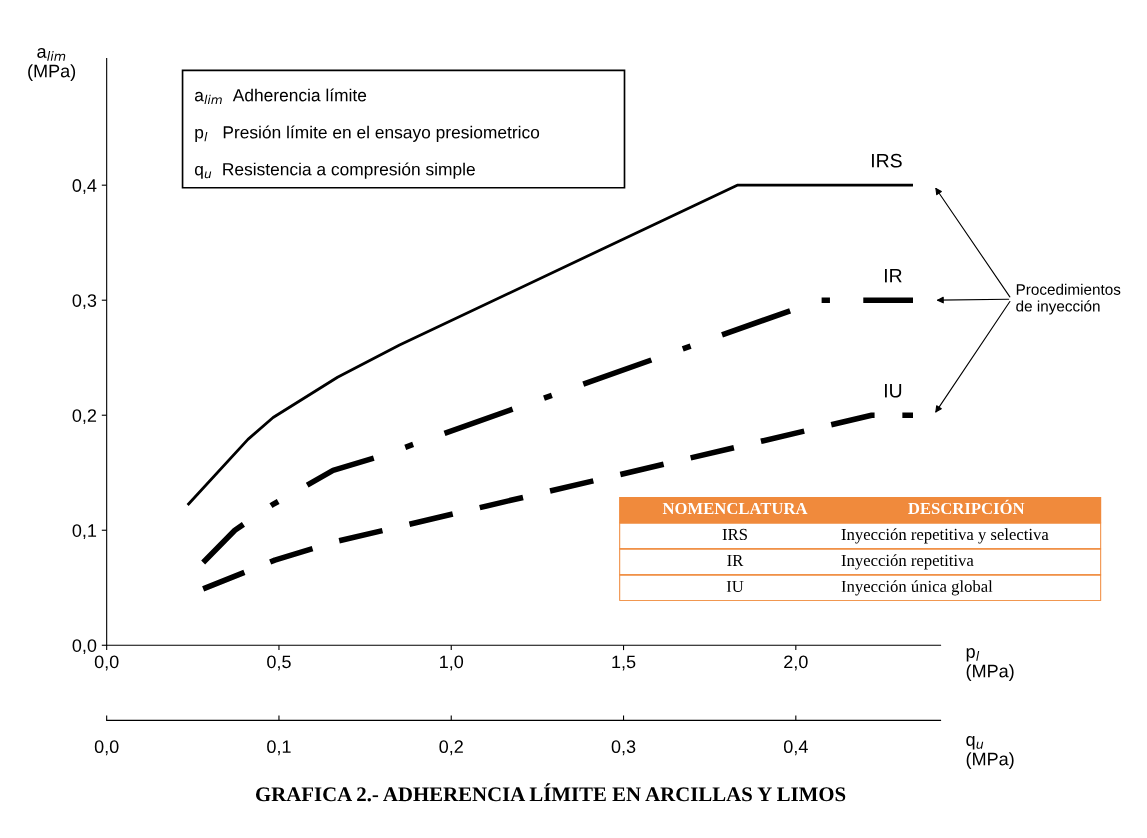 This screenshot has width=1147, height=838. Describe the element at coordinates (907, 562) in the screenshot. I see `annotation: Inyección repetitiva` at that location.